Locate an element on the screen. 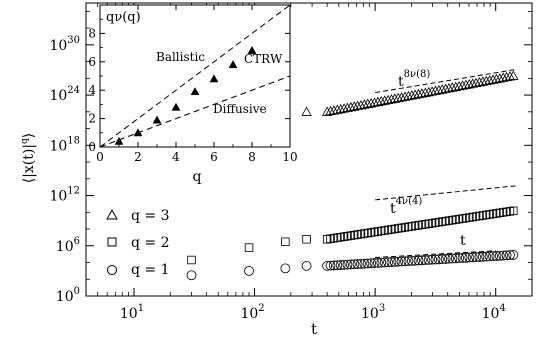 The width and height of the screenshot is (543, 342). y-tick-label-exponent: 6 is located at coordinates (77, 241).